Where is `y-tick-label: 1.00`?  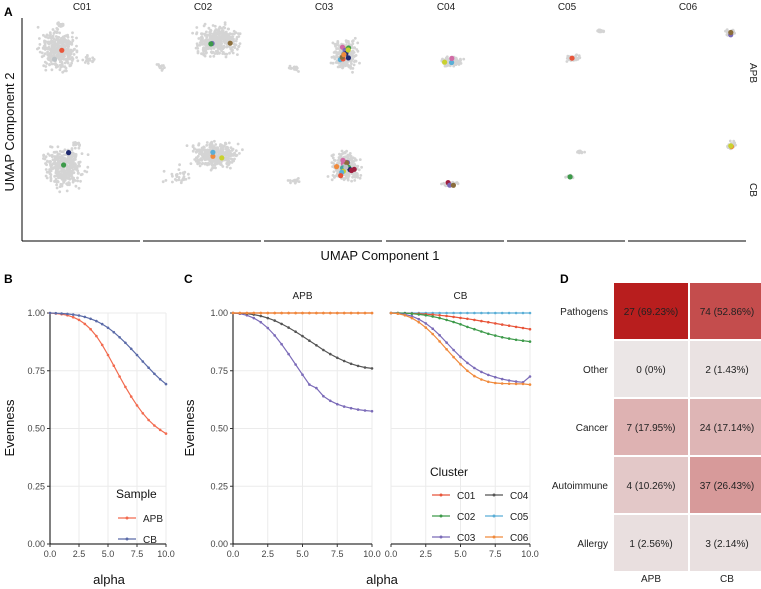
y-tick-label: 1.00 is located at coordinates (219, 313).